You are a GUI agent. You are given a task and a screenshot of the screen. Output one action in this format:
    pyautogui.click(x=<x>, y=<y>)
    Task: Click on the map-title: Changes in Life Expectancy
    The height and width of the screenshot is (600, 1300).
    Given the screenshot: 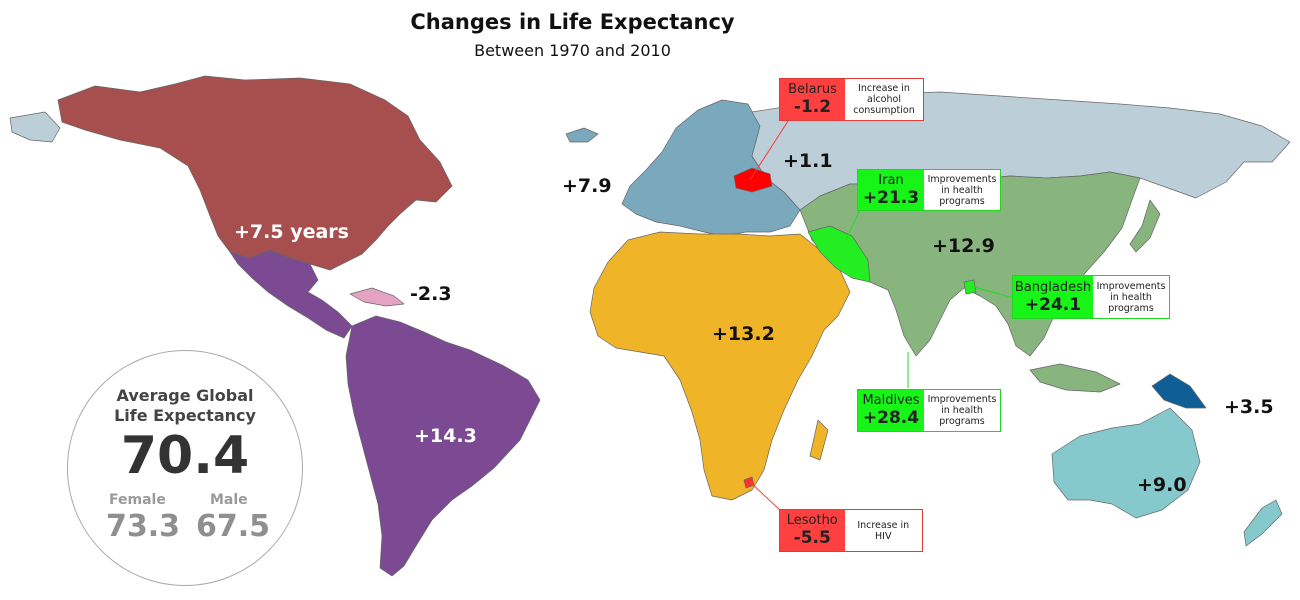 What is the action you would take?
    pyautogui.click(x=572, y=22)
    